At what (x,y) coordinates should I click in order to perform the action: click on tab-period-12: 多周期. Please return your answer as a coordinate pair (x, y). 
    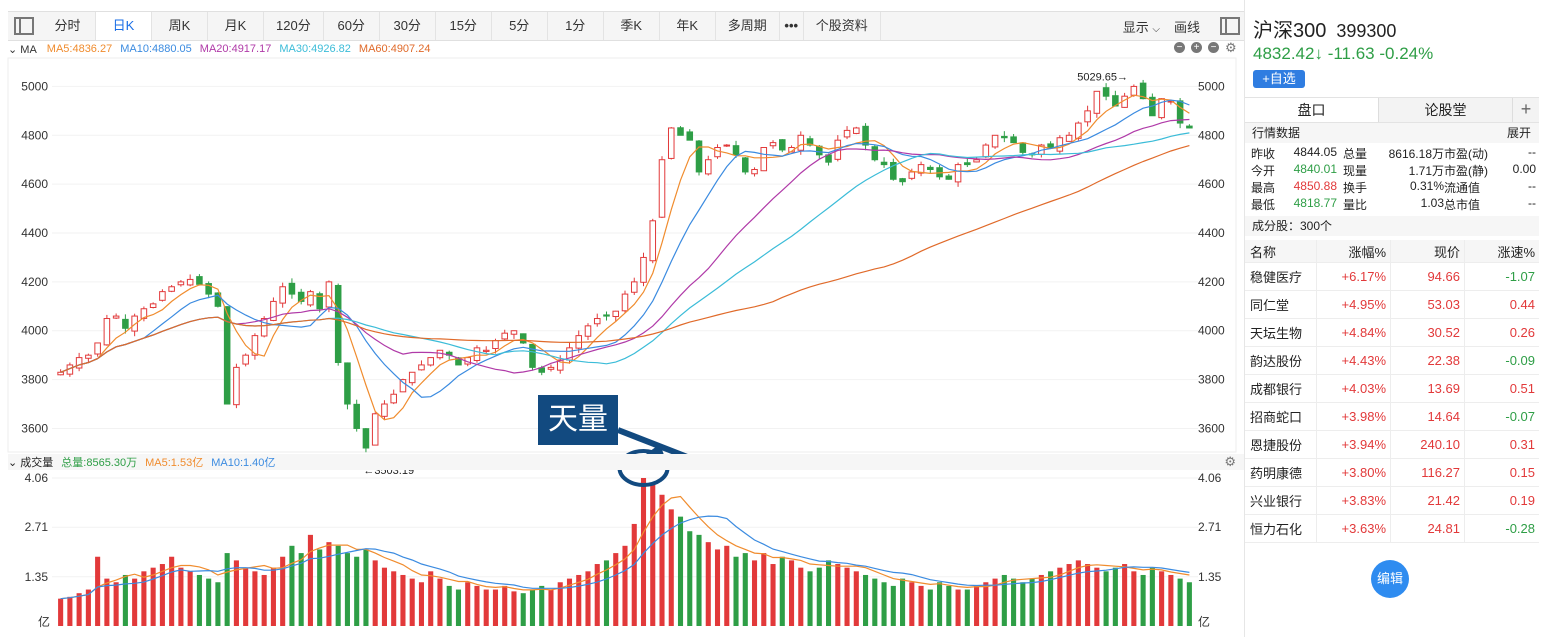
    Looking at the image, I should click on (748, 26).